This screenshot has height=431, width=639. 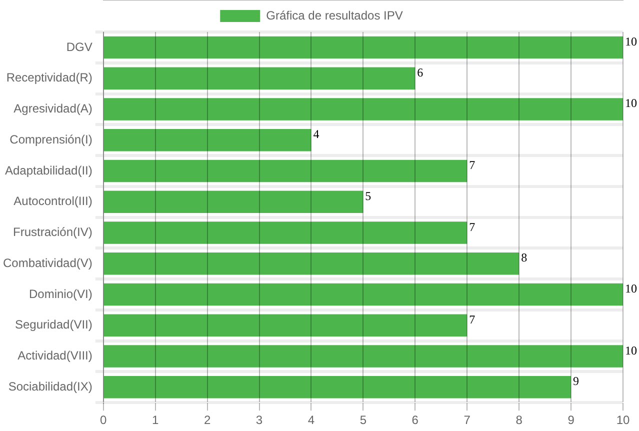 What do you see at coordinates (53, 201) in the screenshot?
I see `y-tick-label: Autocontrol(III)` at bounding box center [53, 201].